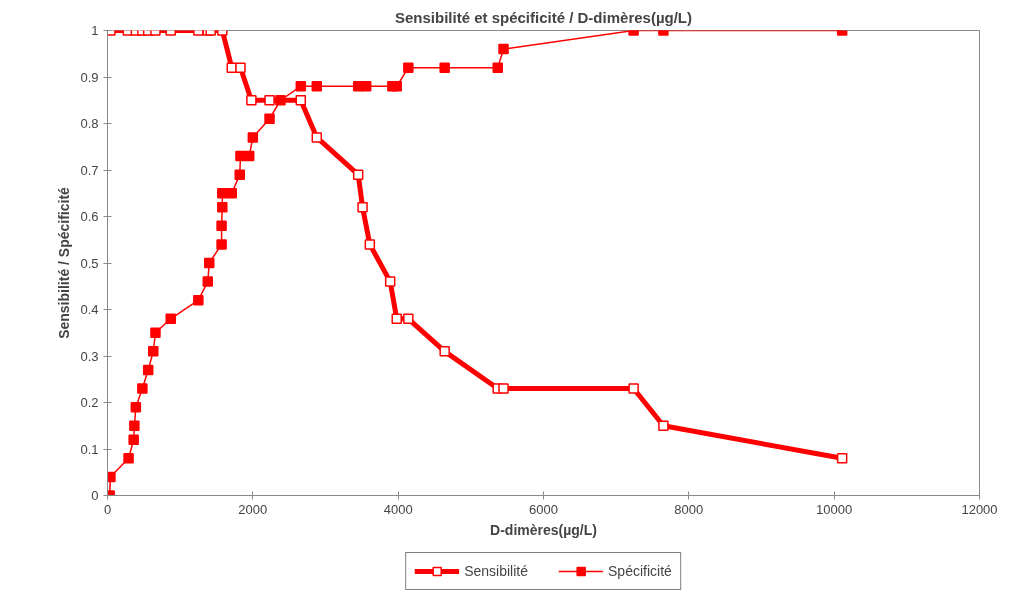 The height and width of the screenshot is (607, 1019). Describe the element at coordinates (543, 509) in the screenshot. I see `x-tick-label: 6000` at that location.